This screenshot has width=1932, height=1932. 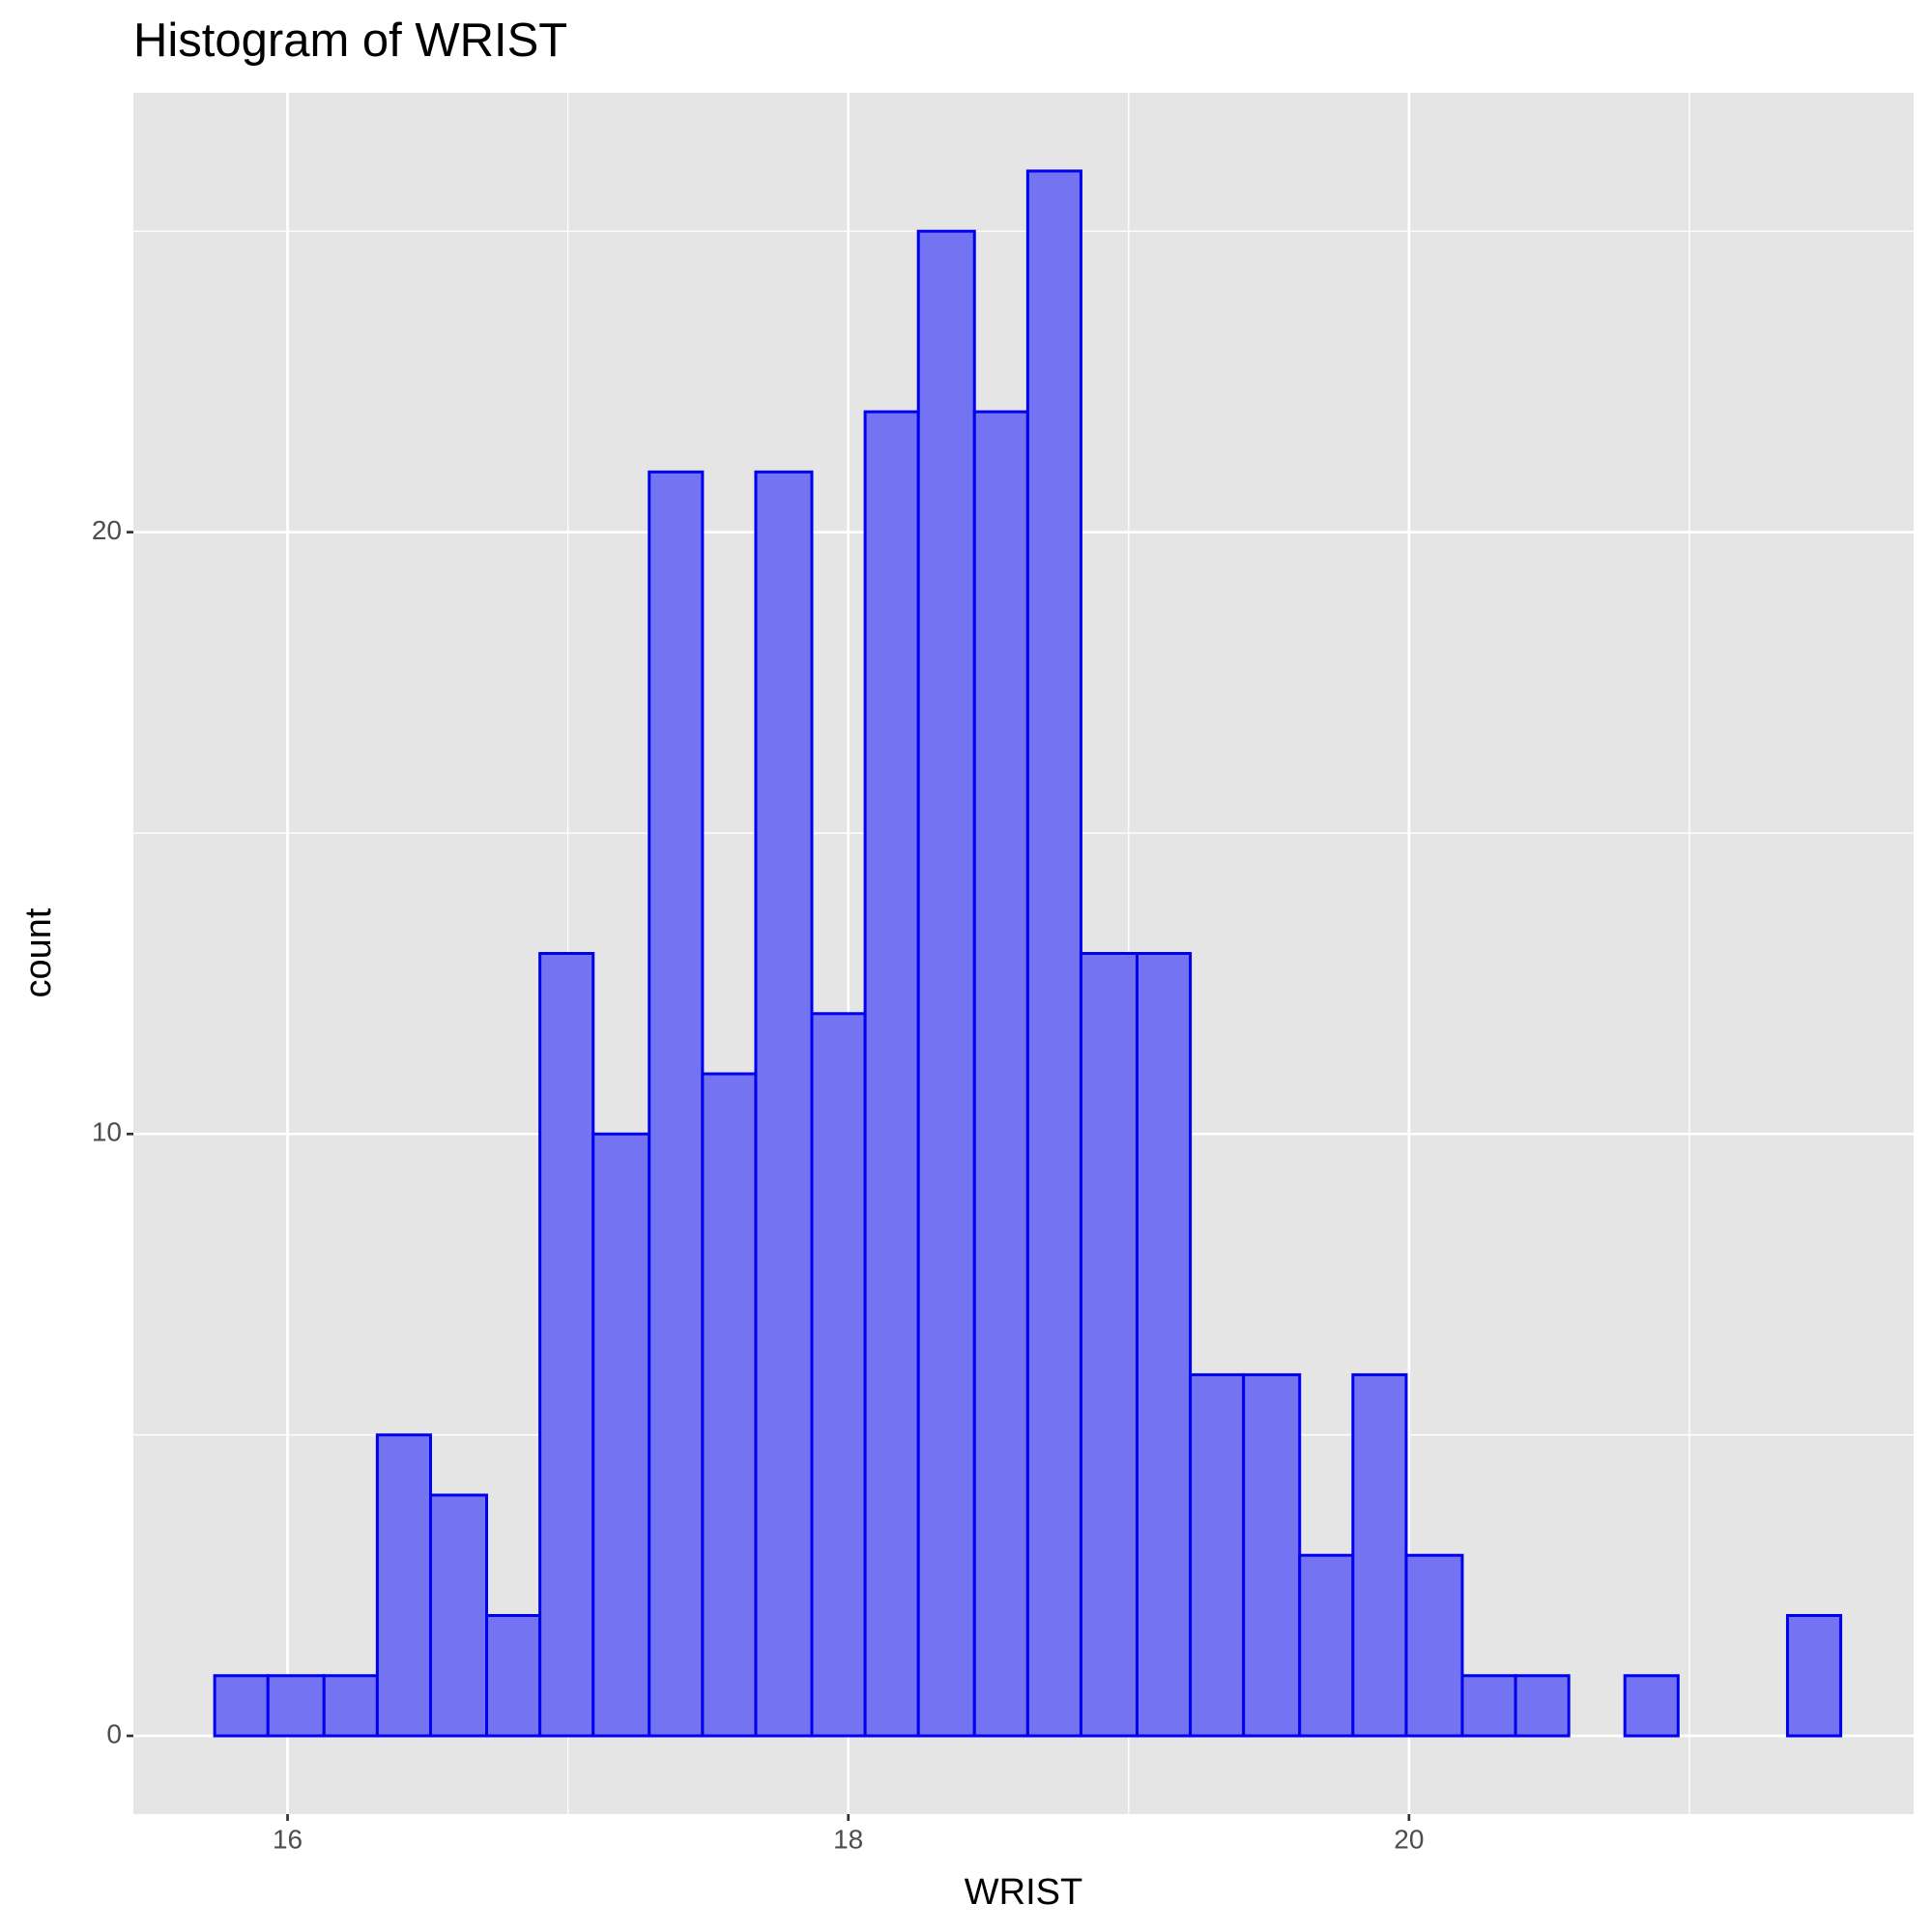 I want to click on y-tick-label: 20, so click(x=107, y=530).